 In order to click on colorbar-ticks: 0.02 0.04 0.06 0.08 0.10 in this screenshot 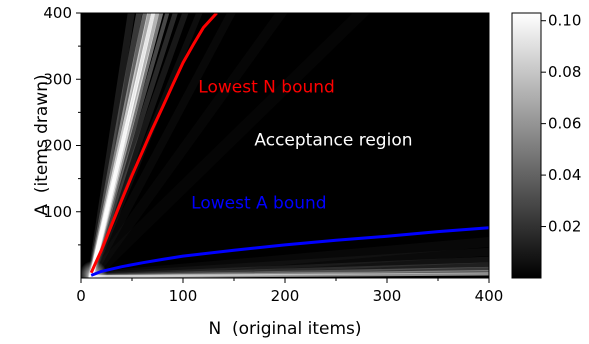, I will do `click(561, 124)`.